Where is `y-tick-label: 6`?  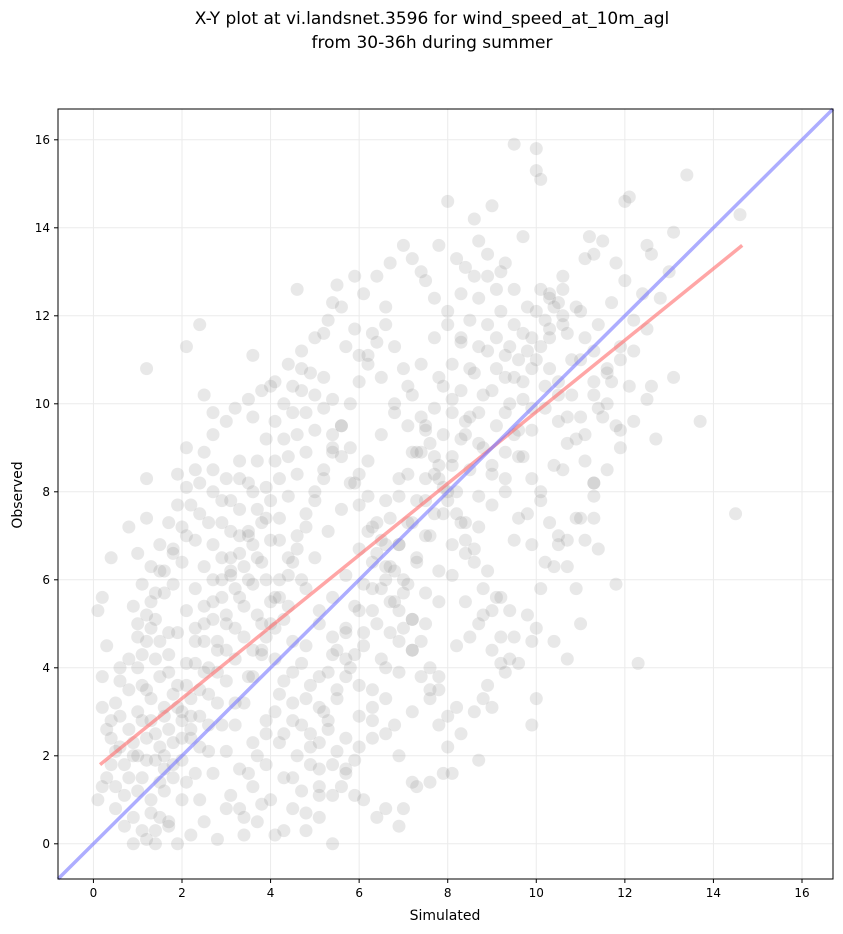
y-tick-label: 6 is located at coordinates (46, 580).